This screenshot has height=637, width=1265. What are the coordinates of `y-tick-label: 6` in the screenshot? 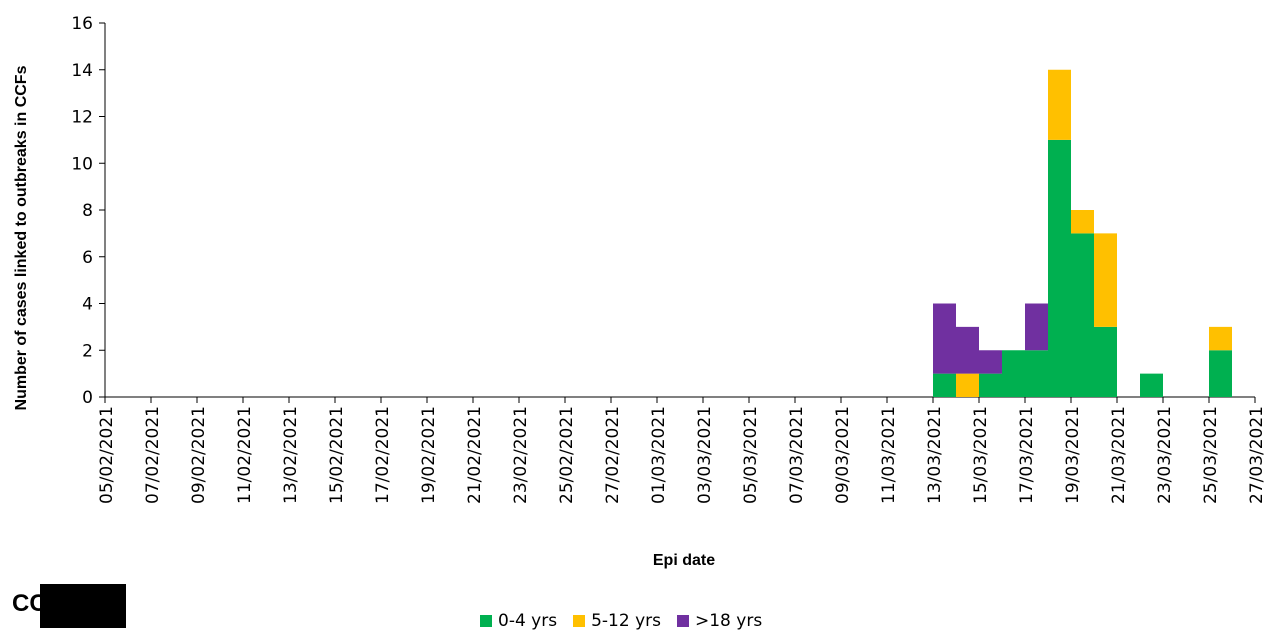 It's located at (87, 258).